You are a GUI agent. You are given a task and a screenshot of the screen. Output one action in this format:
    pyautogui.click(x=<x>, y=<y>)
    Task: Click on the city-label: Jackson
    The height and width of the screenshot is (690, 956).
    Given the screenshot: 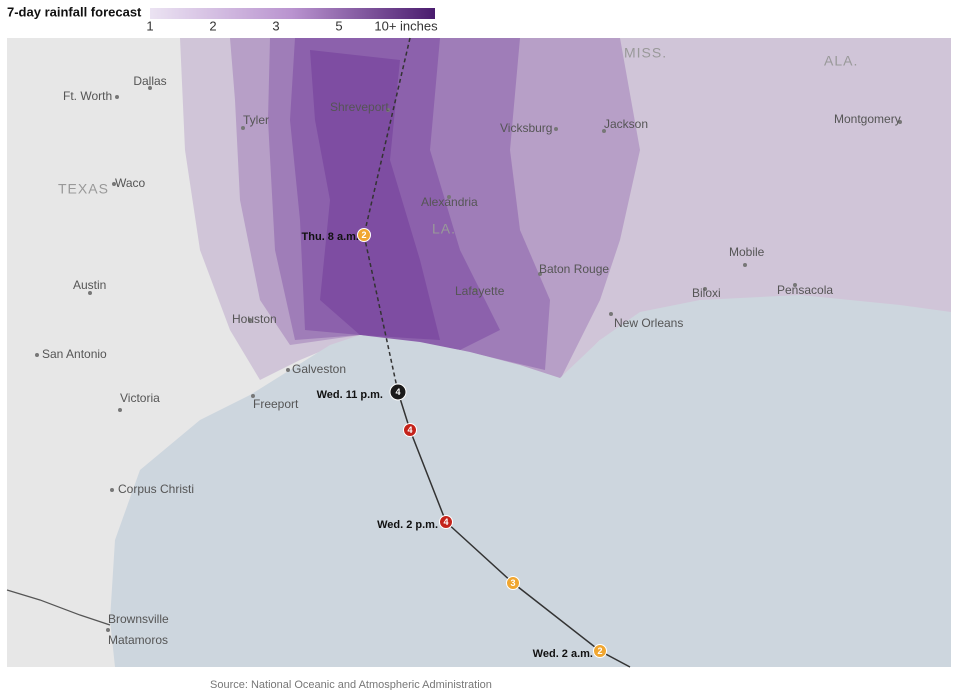 What is the action you would take?
    pyautogui.click(x=626, y=124)
    